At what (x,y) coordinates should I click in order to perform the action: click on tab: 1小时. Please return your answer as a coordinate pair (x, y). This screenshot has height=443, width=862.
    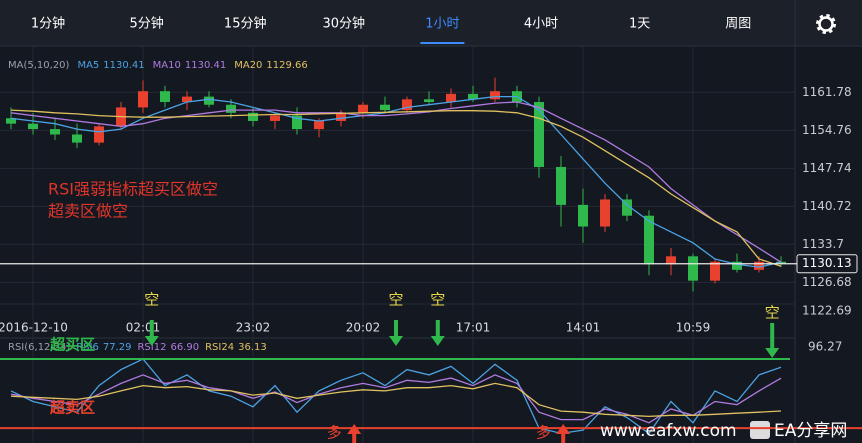
    Looking at the image, I should click on (442, 24).